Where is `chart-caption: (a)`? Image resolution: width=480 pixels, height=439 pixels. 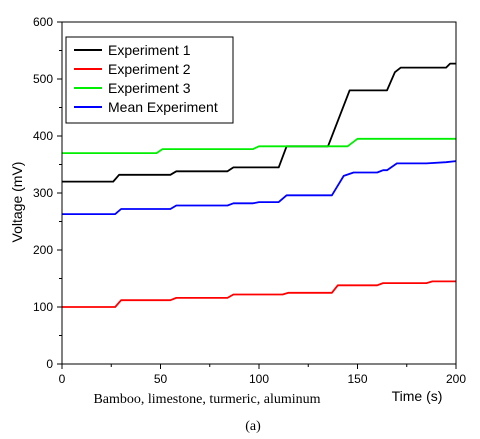 chart-caption: (a) is located at coordinates (253, 426).